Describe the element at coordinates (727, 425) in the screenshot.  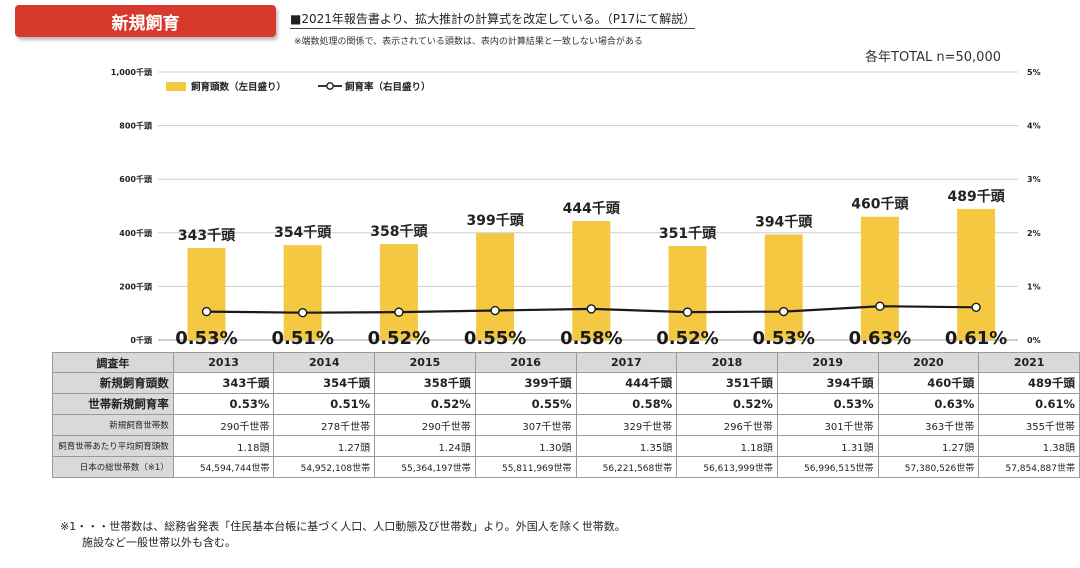
I see `table-cell: 296千世帯` at that location.